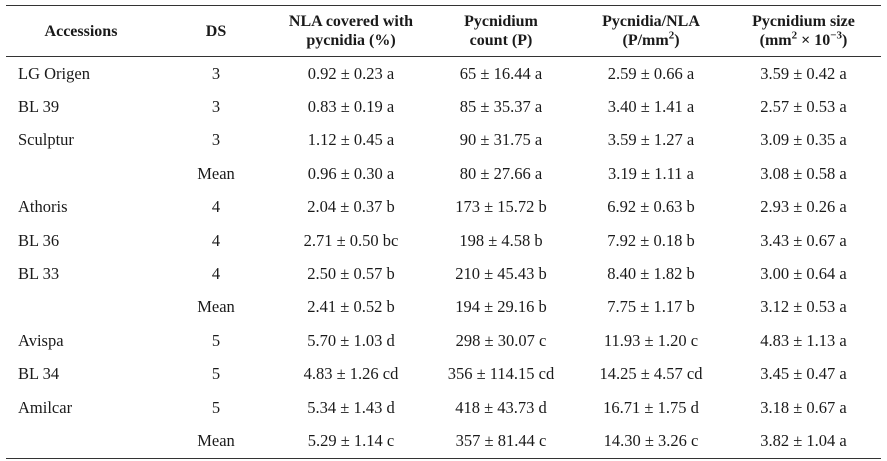 The width and height of the screenshot is (887, 461). I want to click on cell-count: 356 ± 114.15 cd, so click(501, 374).